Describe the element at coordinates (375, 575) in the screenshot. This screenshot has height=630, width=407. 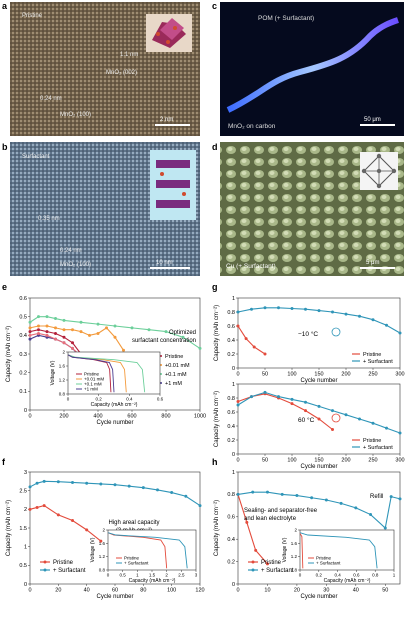
I see `h-inset-xtick-label-4: 0.8` at that location.